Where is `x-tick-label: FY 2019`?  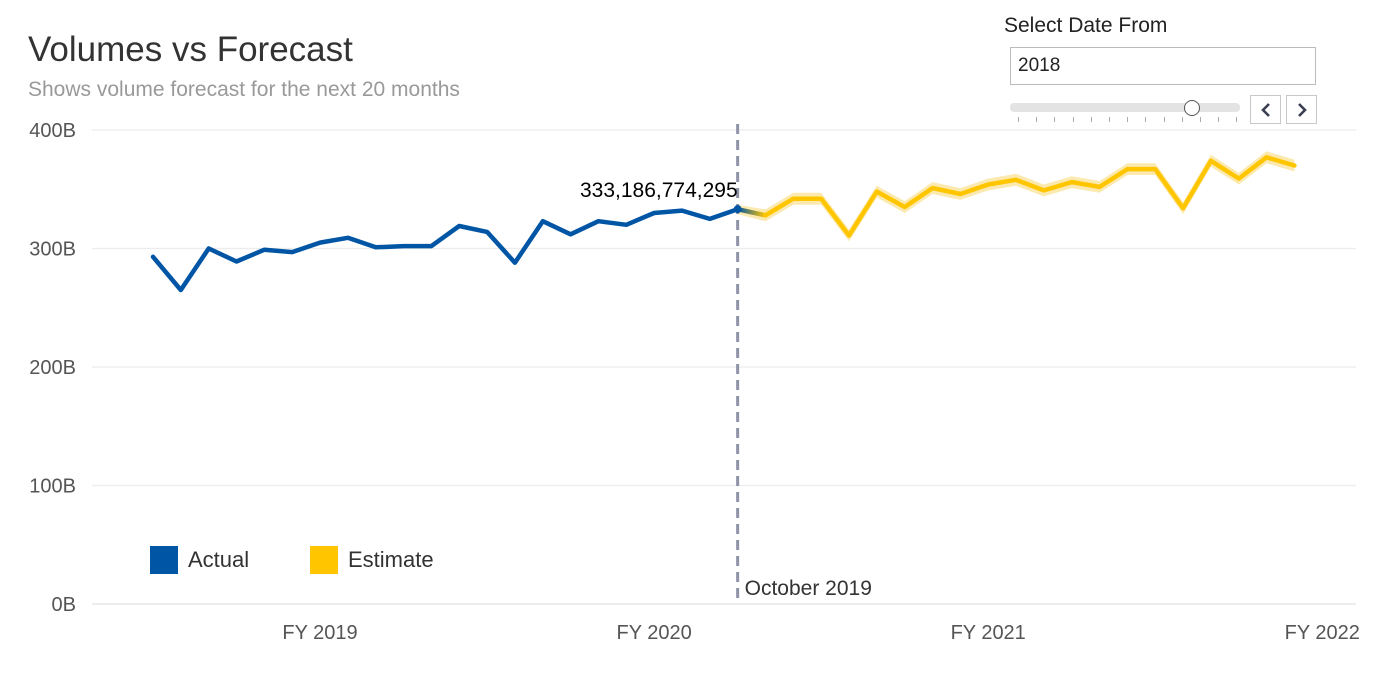
x-tick-label: FY 2019 is located at coordinates (319, 633).